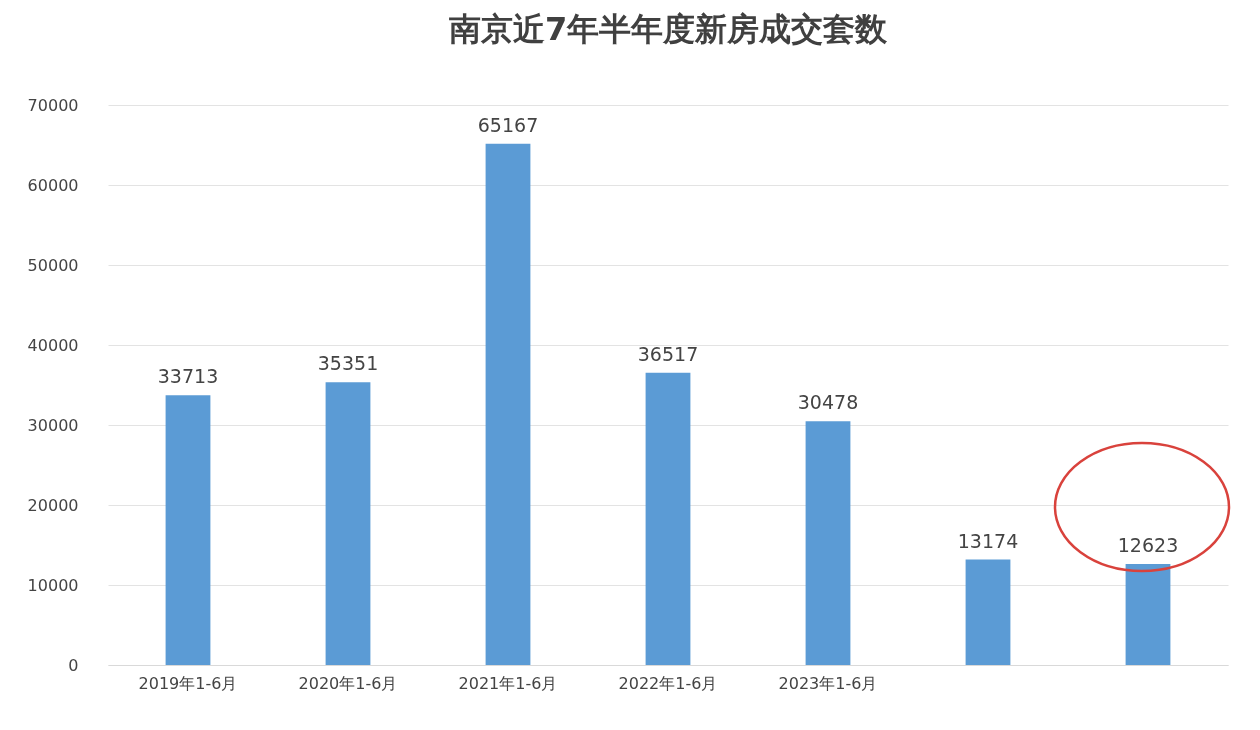 The width and height of the screenshot is (1260, 730). Describe the element at coordinates (53, 185) in the screenshot. I see `y-tick-label: 60000` at that location.